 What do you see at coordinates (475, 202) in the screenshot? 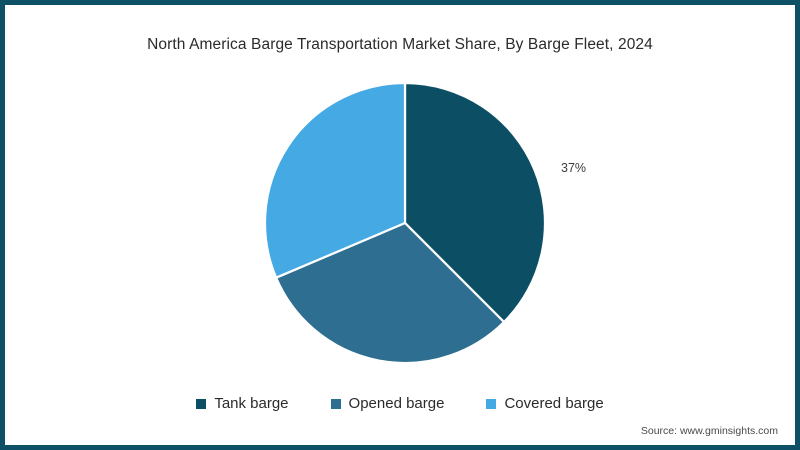
I see `pie-slice-tank-barge` at bounding box center [475, 202].